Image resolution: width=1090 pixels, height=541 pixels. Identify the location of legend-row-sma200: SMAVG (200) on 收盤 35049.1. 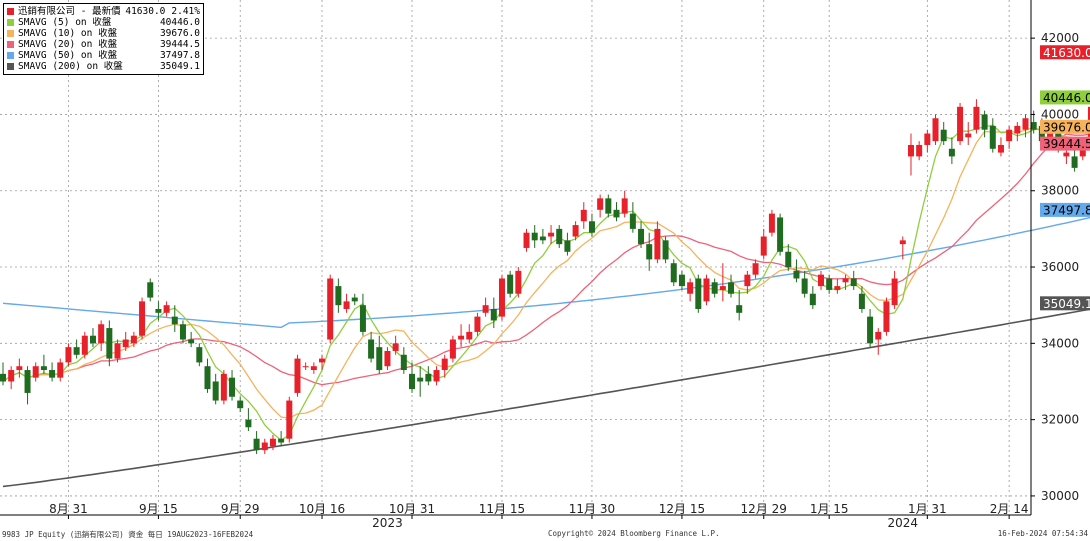
(103, 66).